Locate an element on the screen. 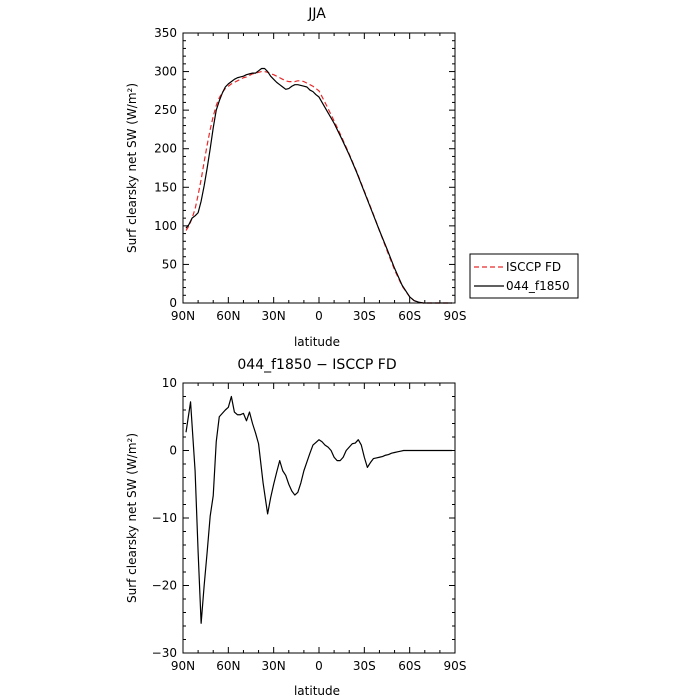 Image resolution: width=700 pixels, height=700 pixels. y-tick-label: 250 is located at coordinates (165, 110).